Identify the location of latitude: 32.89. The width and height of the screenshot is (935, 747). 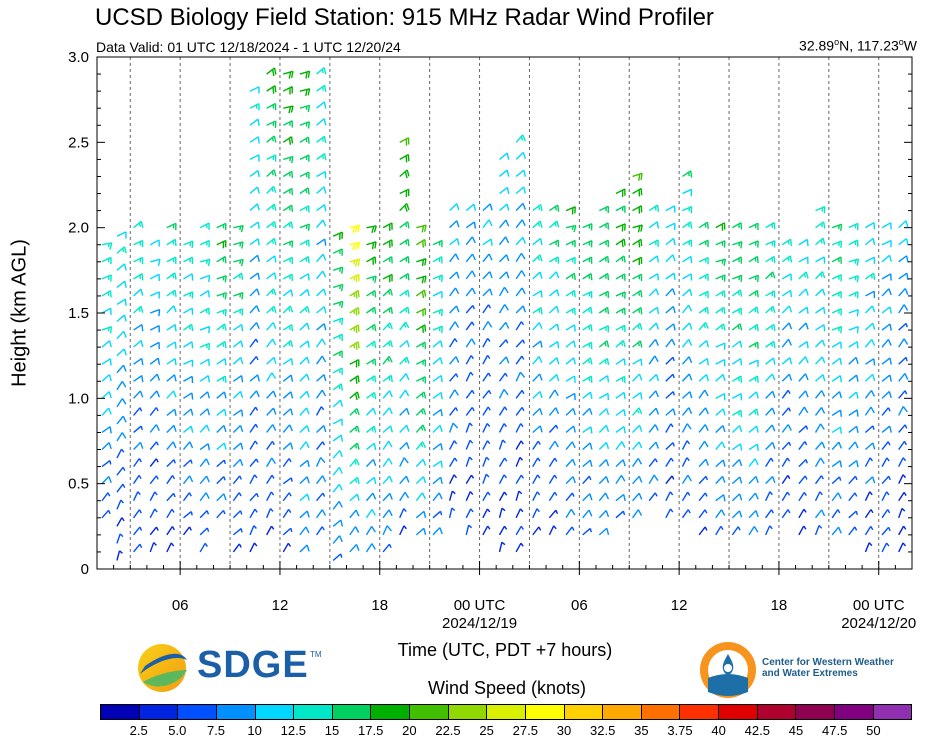
(817, 45).